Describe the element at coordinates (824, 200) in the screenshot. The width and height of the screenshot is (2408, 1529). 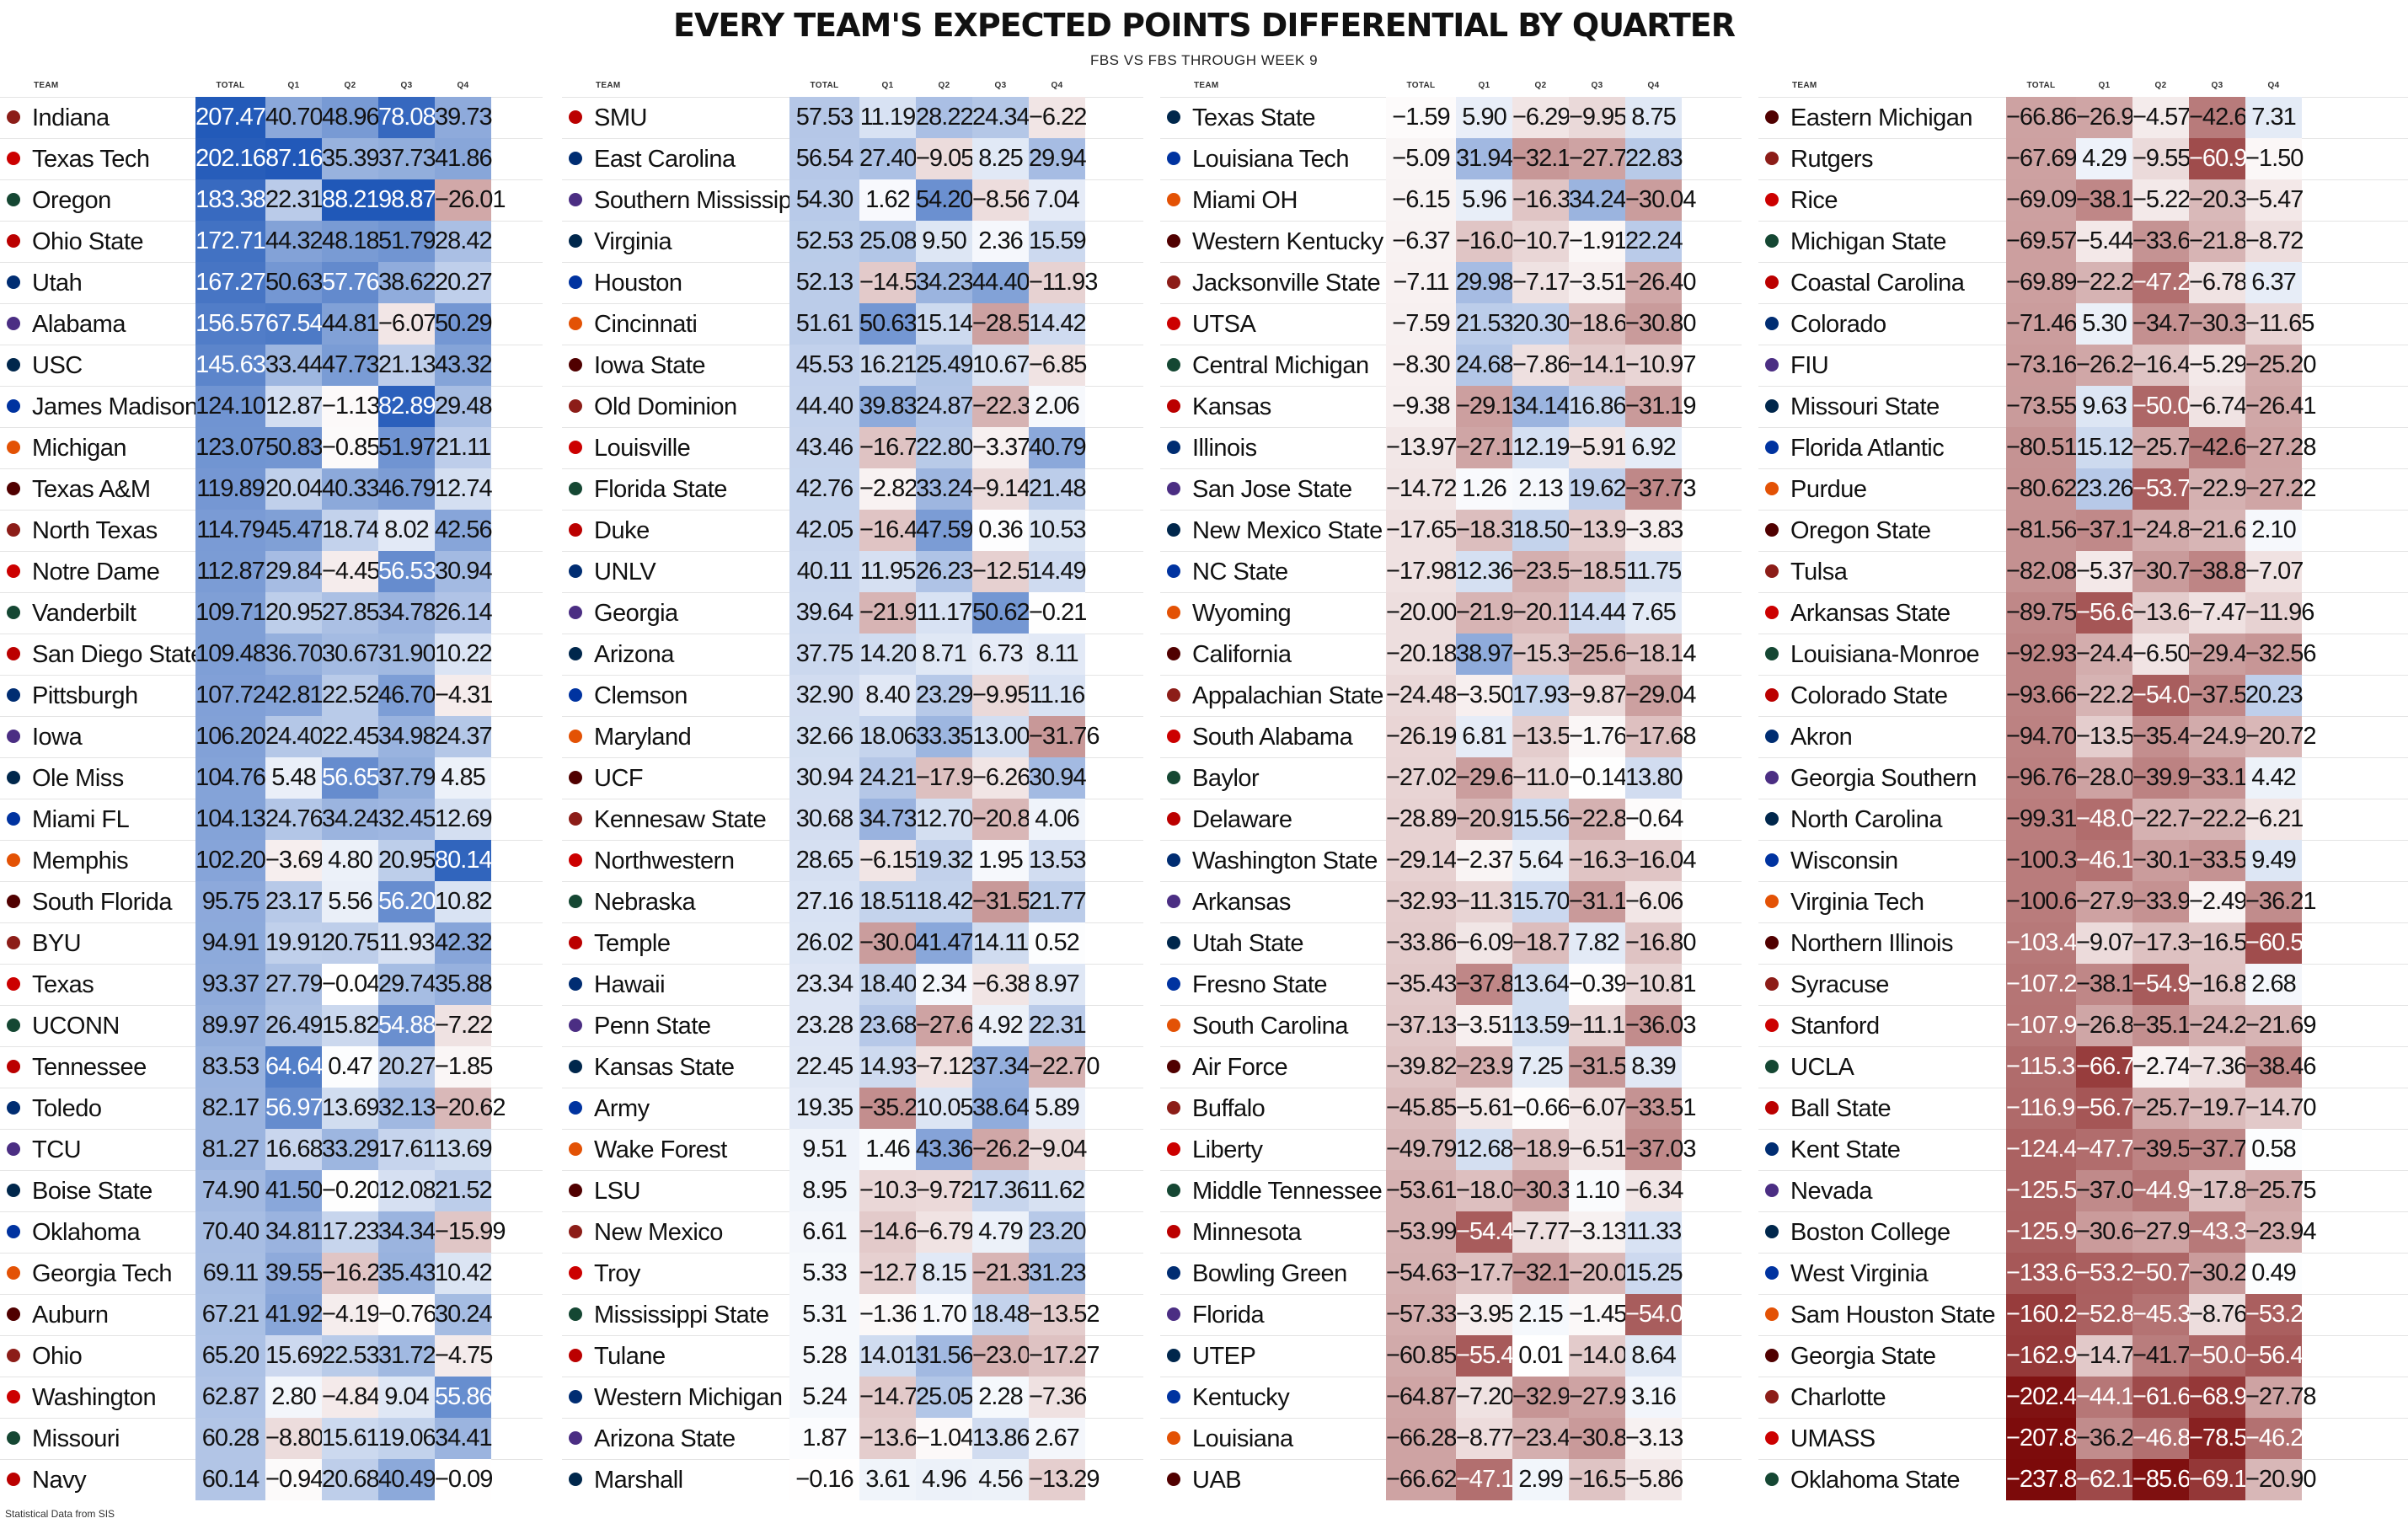
I see `total-cell: 54.30` at that location.